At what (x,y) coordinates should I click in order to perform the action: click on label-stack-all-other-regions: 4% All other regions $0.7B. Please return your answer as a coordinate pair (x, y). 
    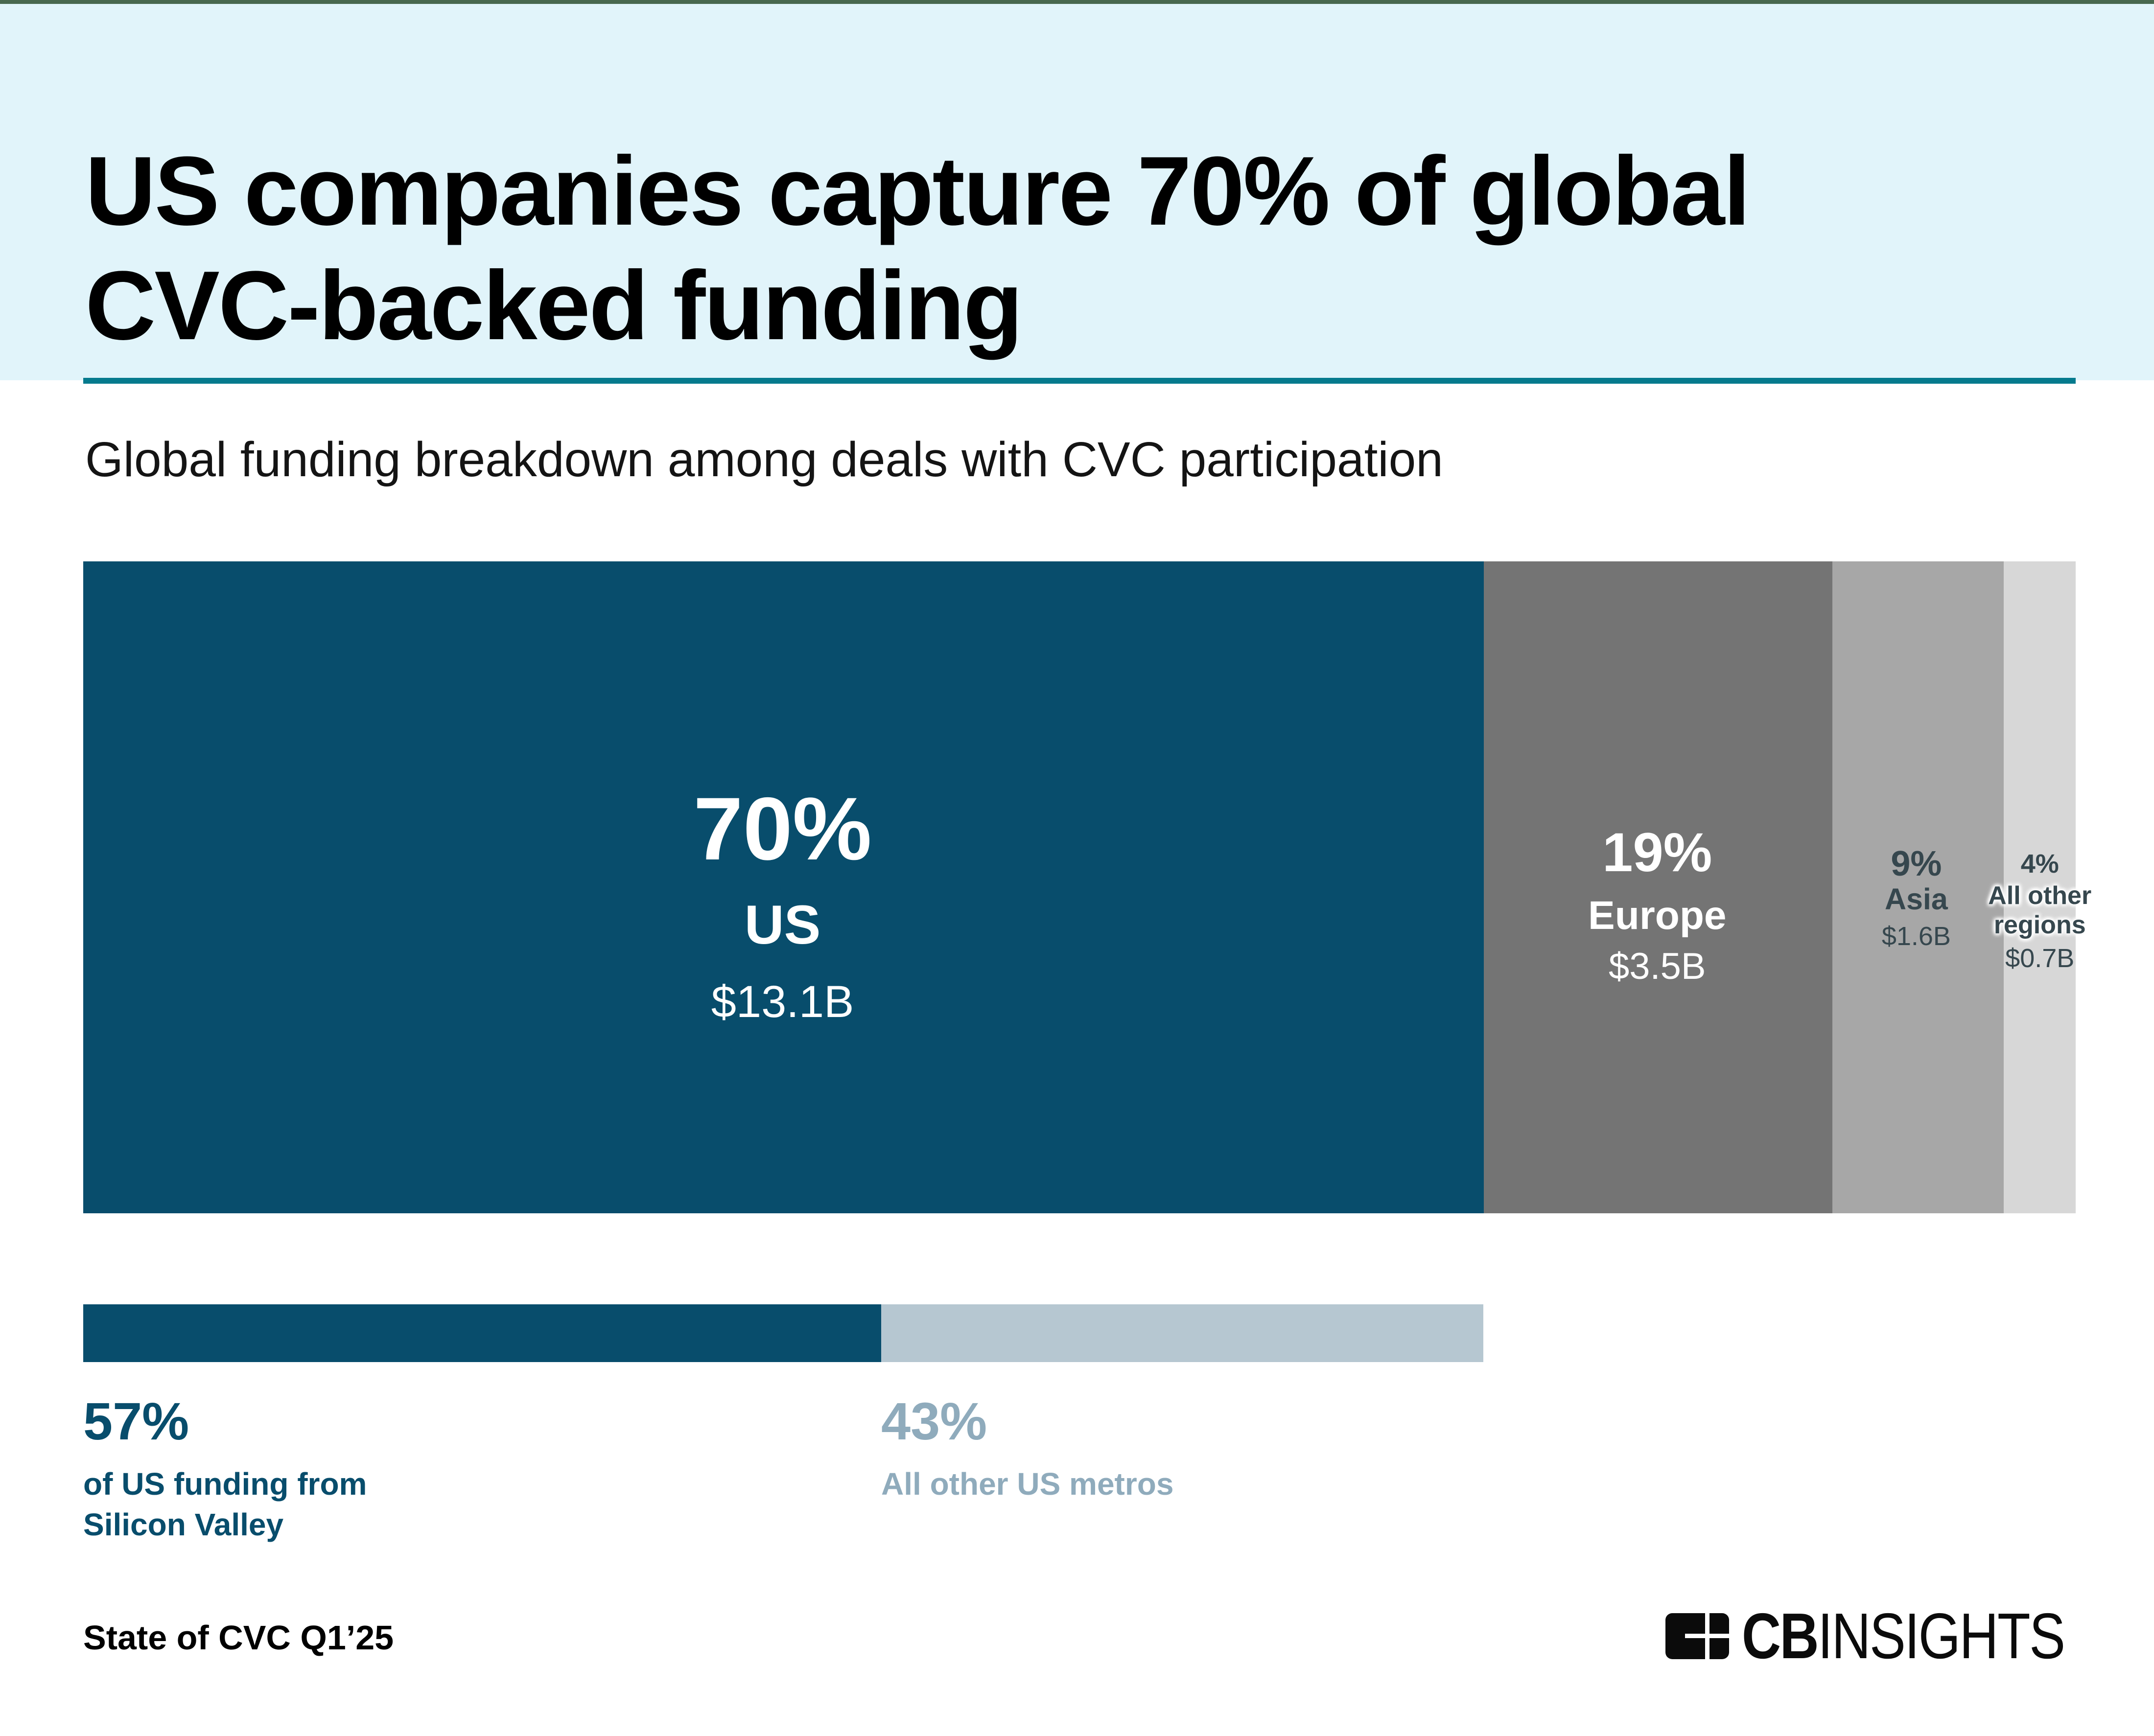
    Looking at the image, I should click on (2040, 911).